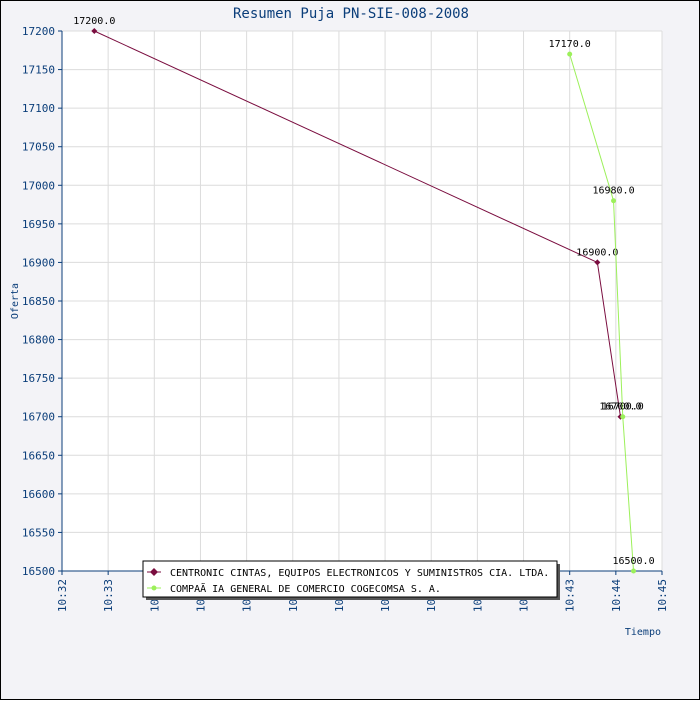  What do you see at coordinates (351, 14) in the screenshot?
I see `chart-title: Resumen Puja PN-SIE-008-2008` at bounding box center [351, 14].